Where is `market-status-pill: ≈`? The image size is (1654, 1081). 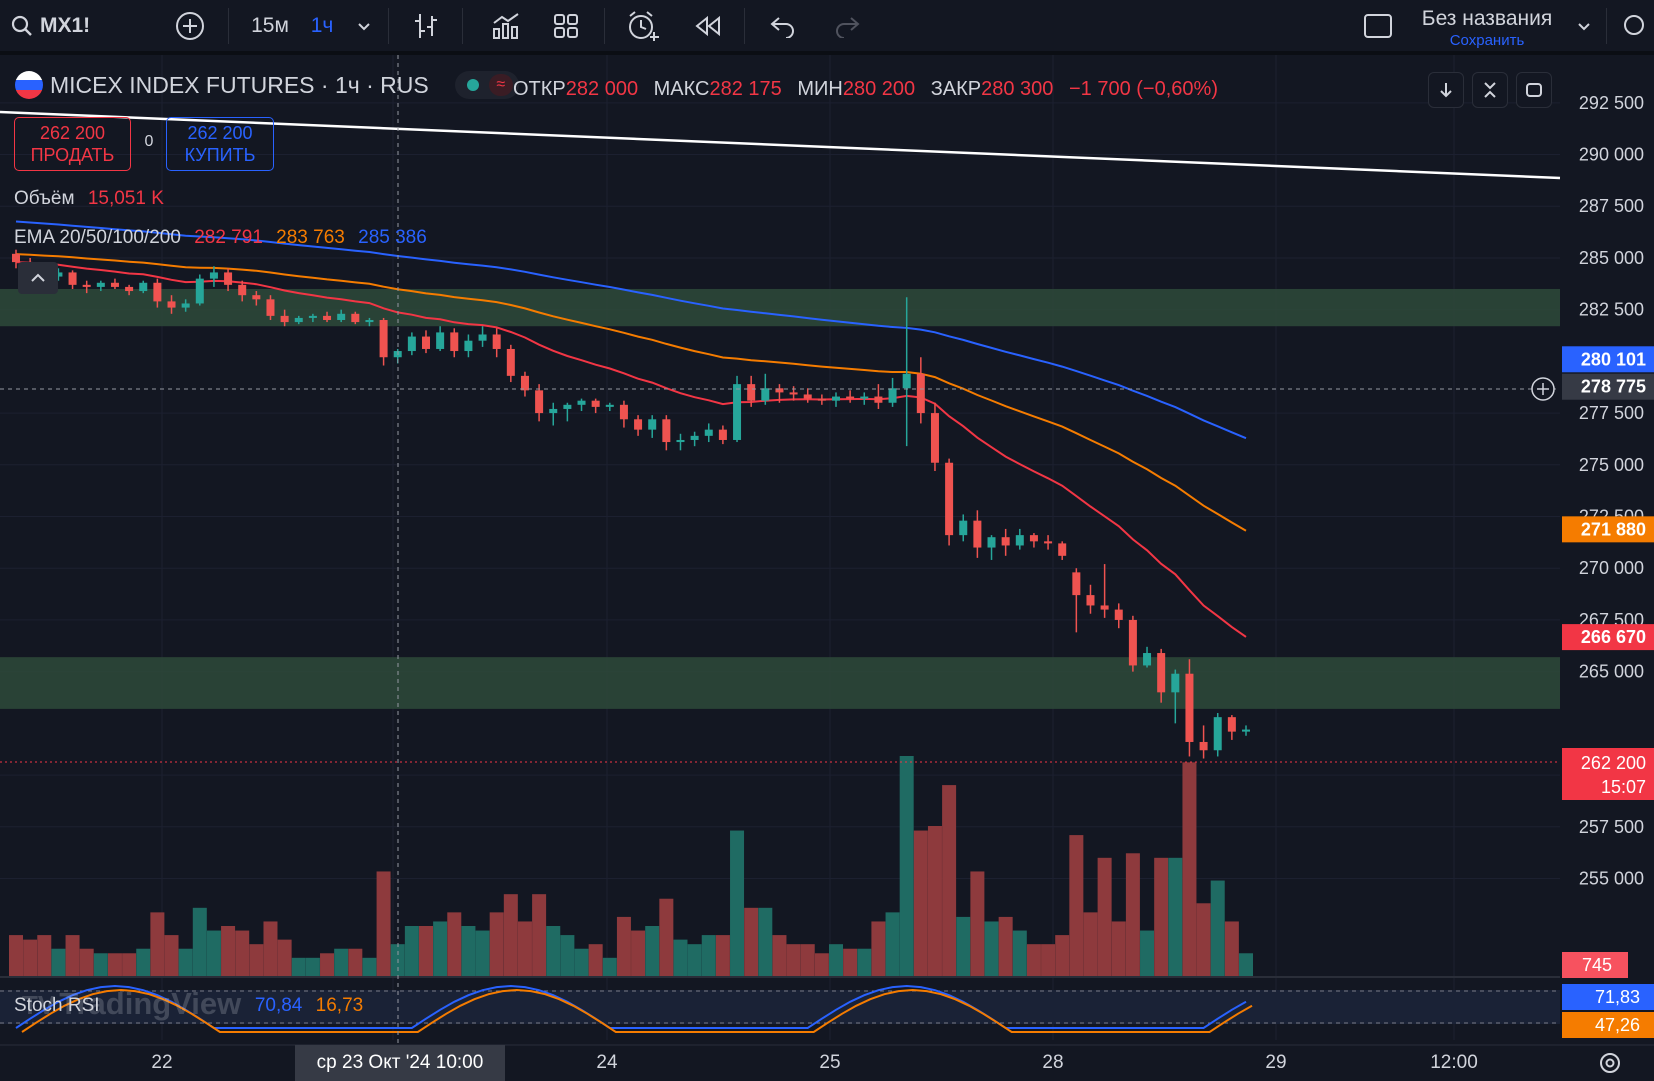 market-status-pill: ≈ is located at coordinates (486, 85).